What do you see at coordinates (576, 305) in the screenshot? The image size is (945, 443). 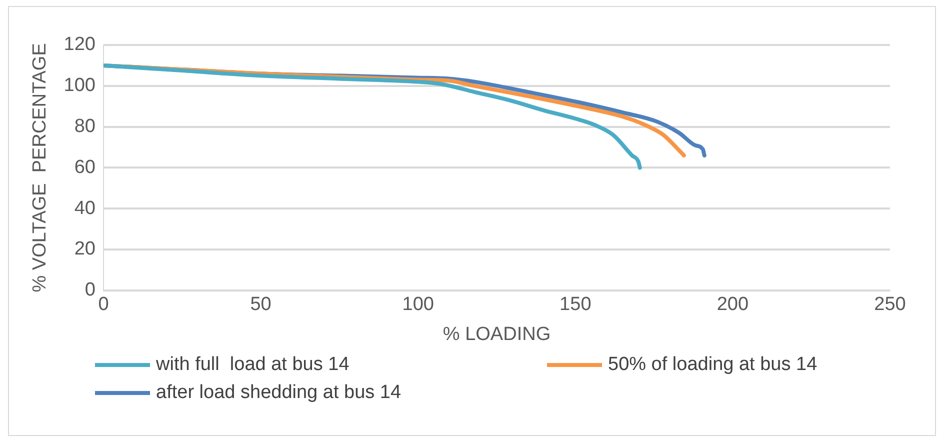 I see `x-tick-label: 150` at bounding box center [576, 305].